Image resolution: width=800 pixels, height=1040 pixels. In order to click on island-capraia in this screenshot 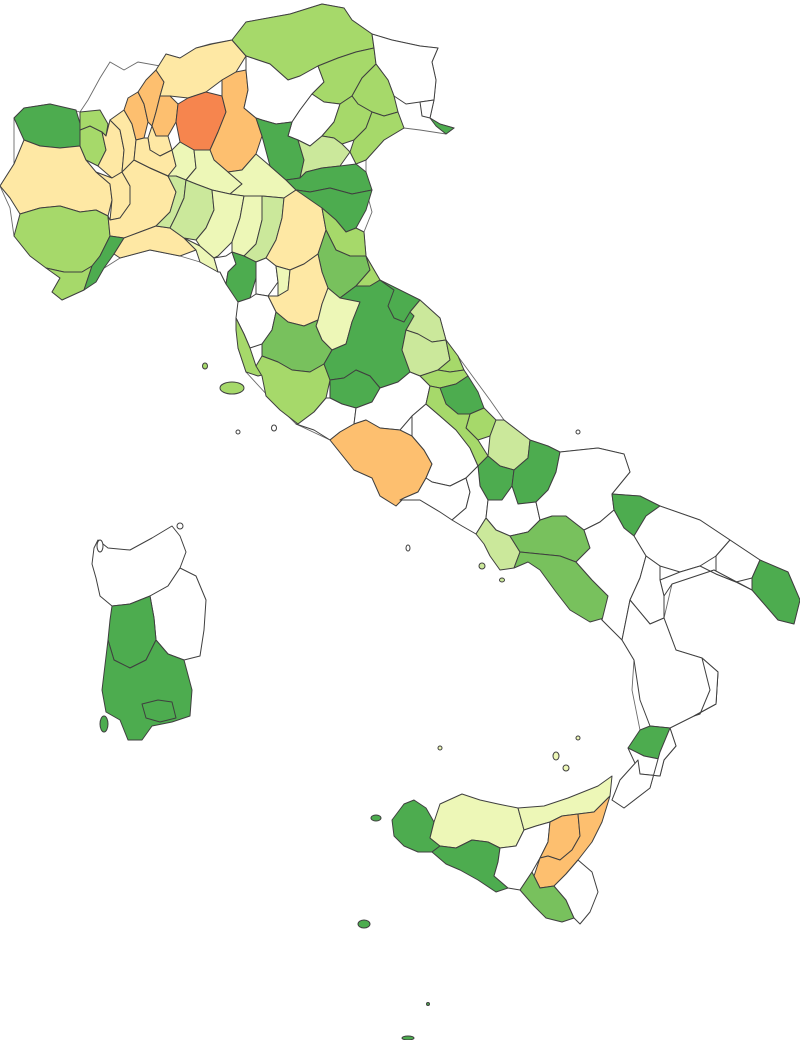, I will do `click(205, 366)`.